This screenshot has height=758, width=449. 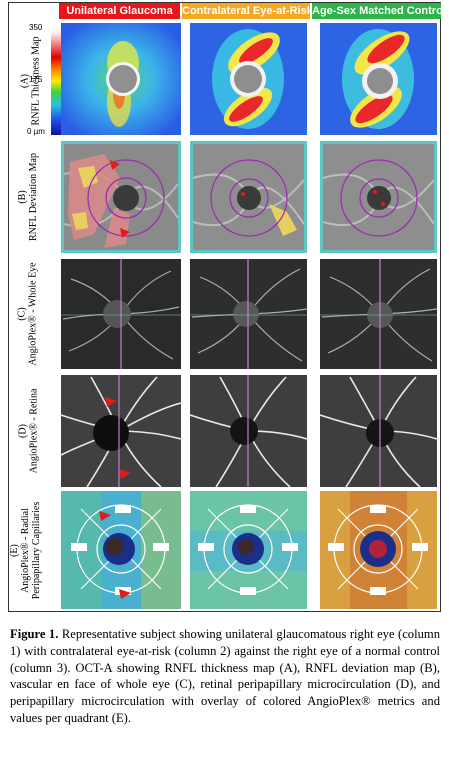 What do you see at coordinates (248, 79) in the screenshot?
I see `rnfl-thickness-map-contralateral` at bounding box center [248, 79].